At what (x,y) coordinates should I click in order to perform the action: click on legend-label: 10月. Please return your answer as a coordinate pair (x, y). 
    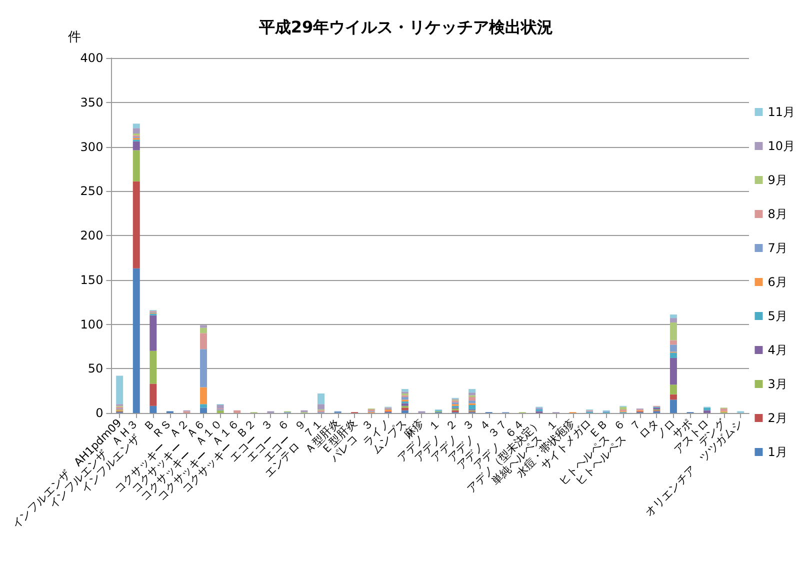
    Looking at the image, I should click on (782, 146).